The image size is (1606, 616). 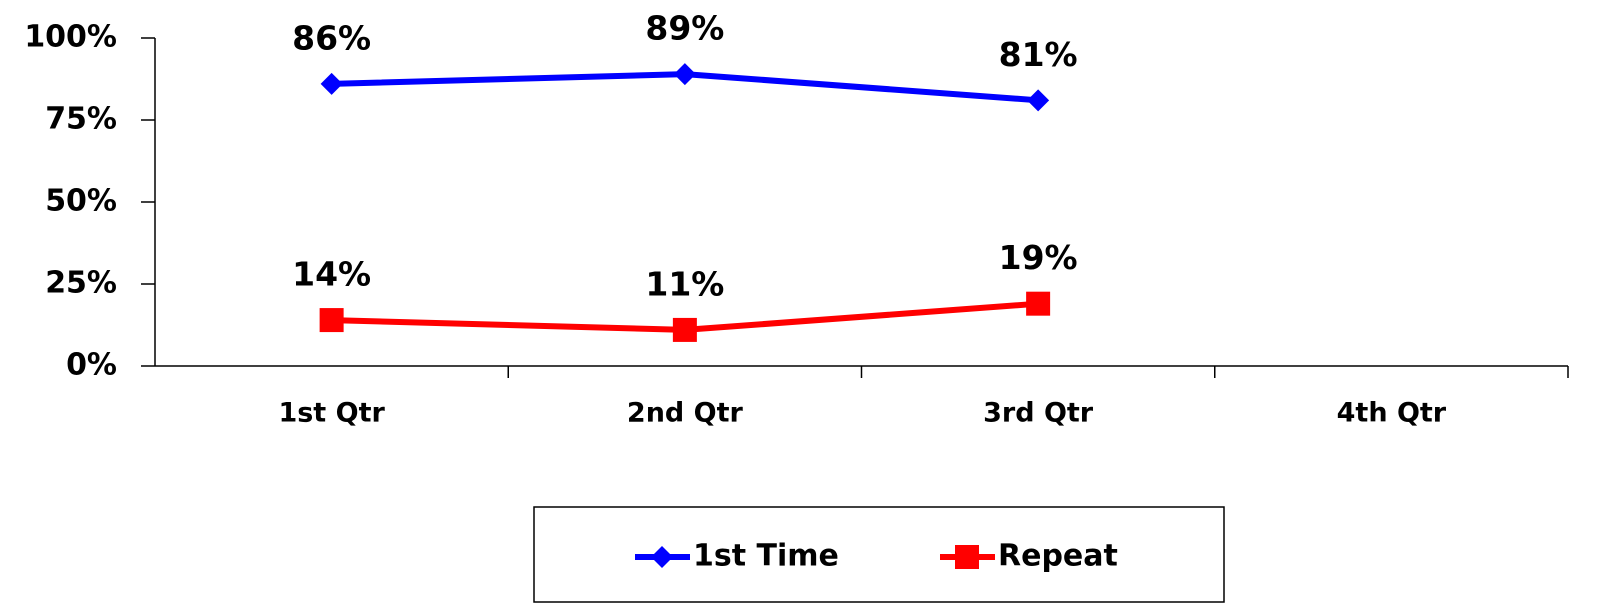 What do you see at coordinates (331, 37) in the screenshot?
I see `data-label: 86%` at bounding box center [331, 37].